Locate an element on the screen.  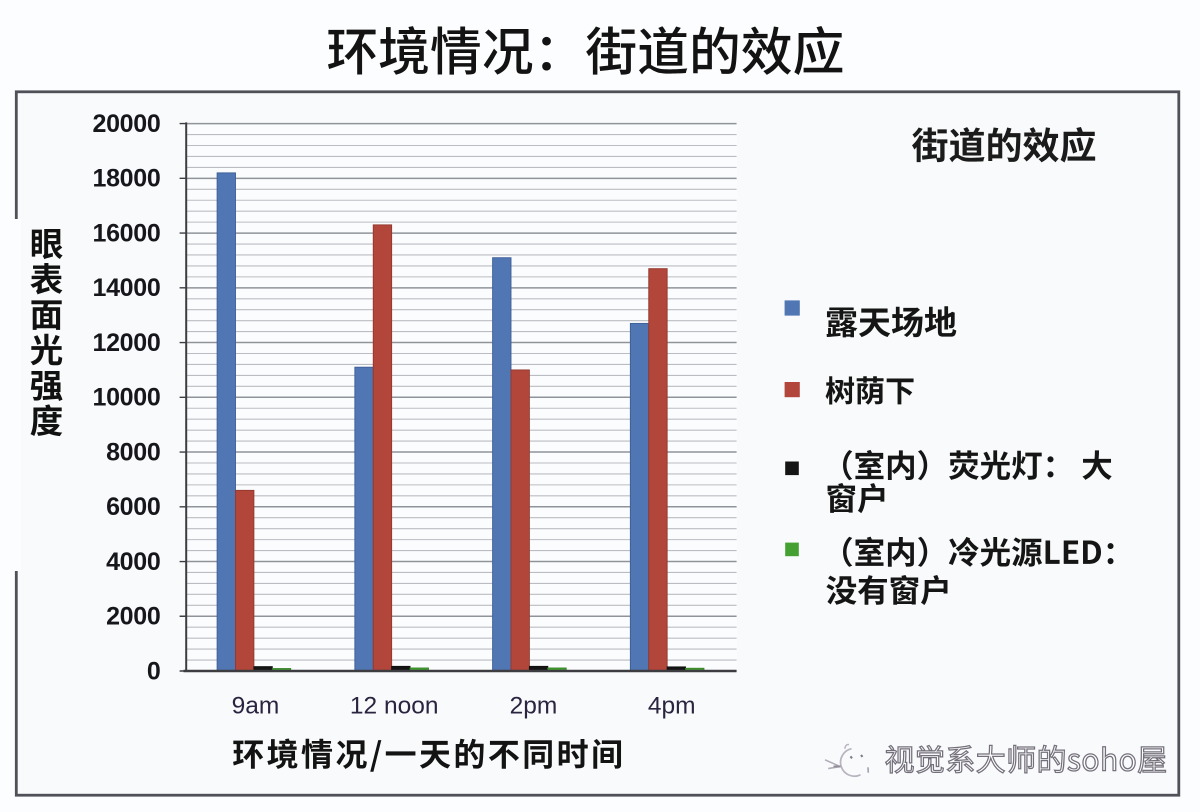
svg-text: 20000 is located at coordinates (126, 124).